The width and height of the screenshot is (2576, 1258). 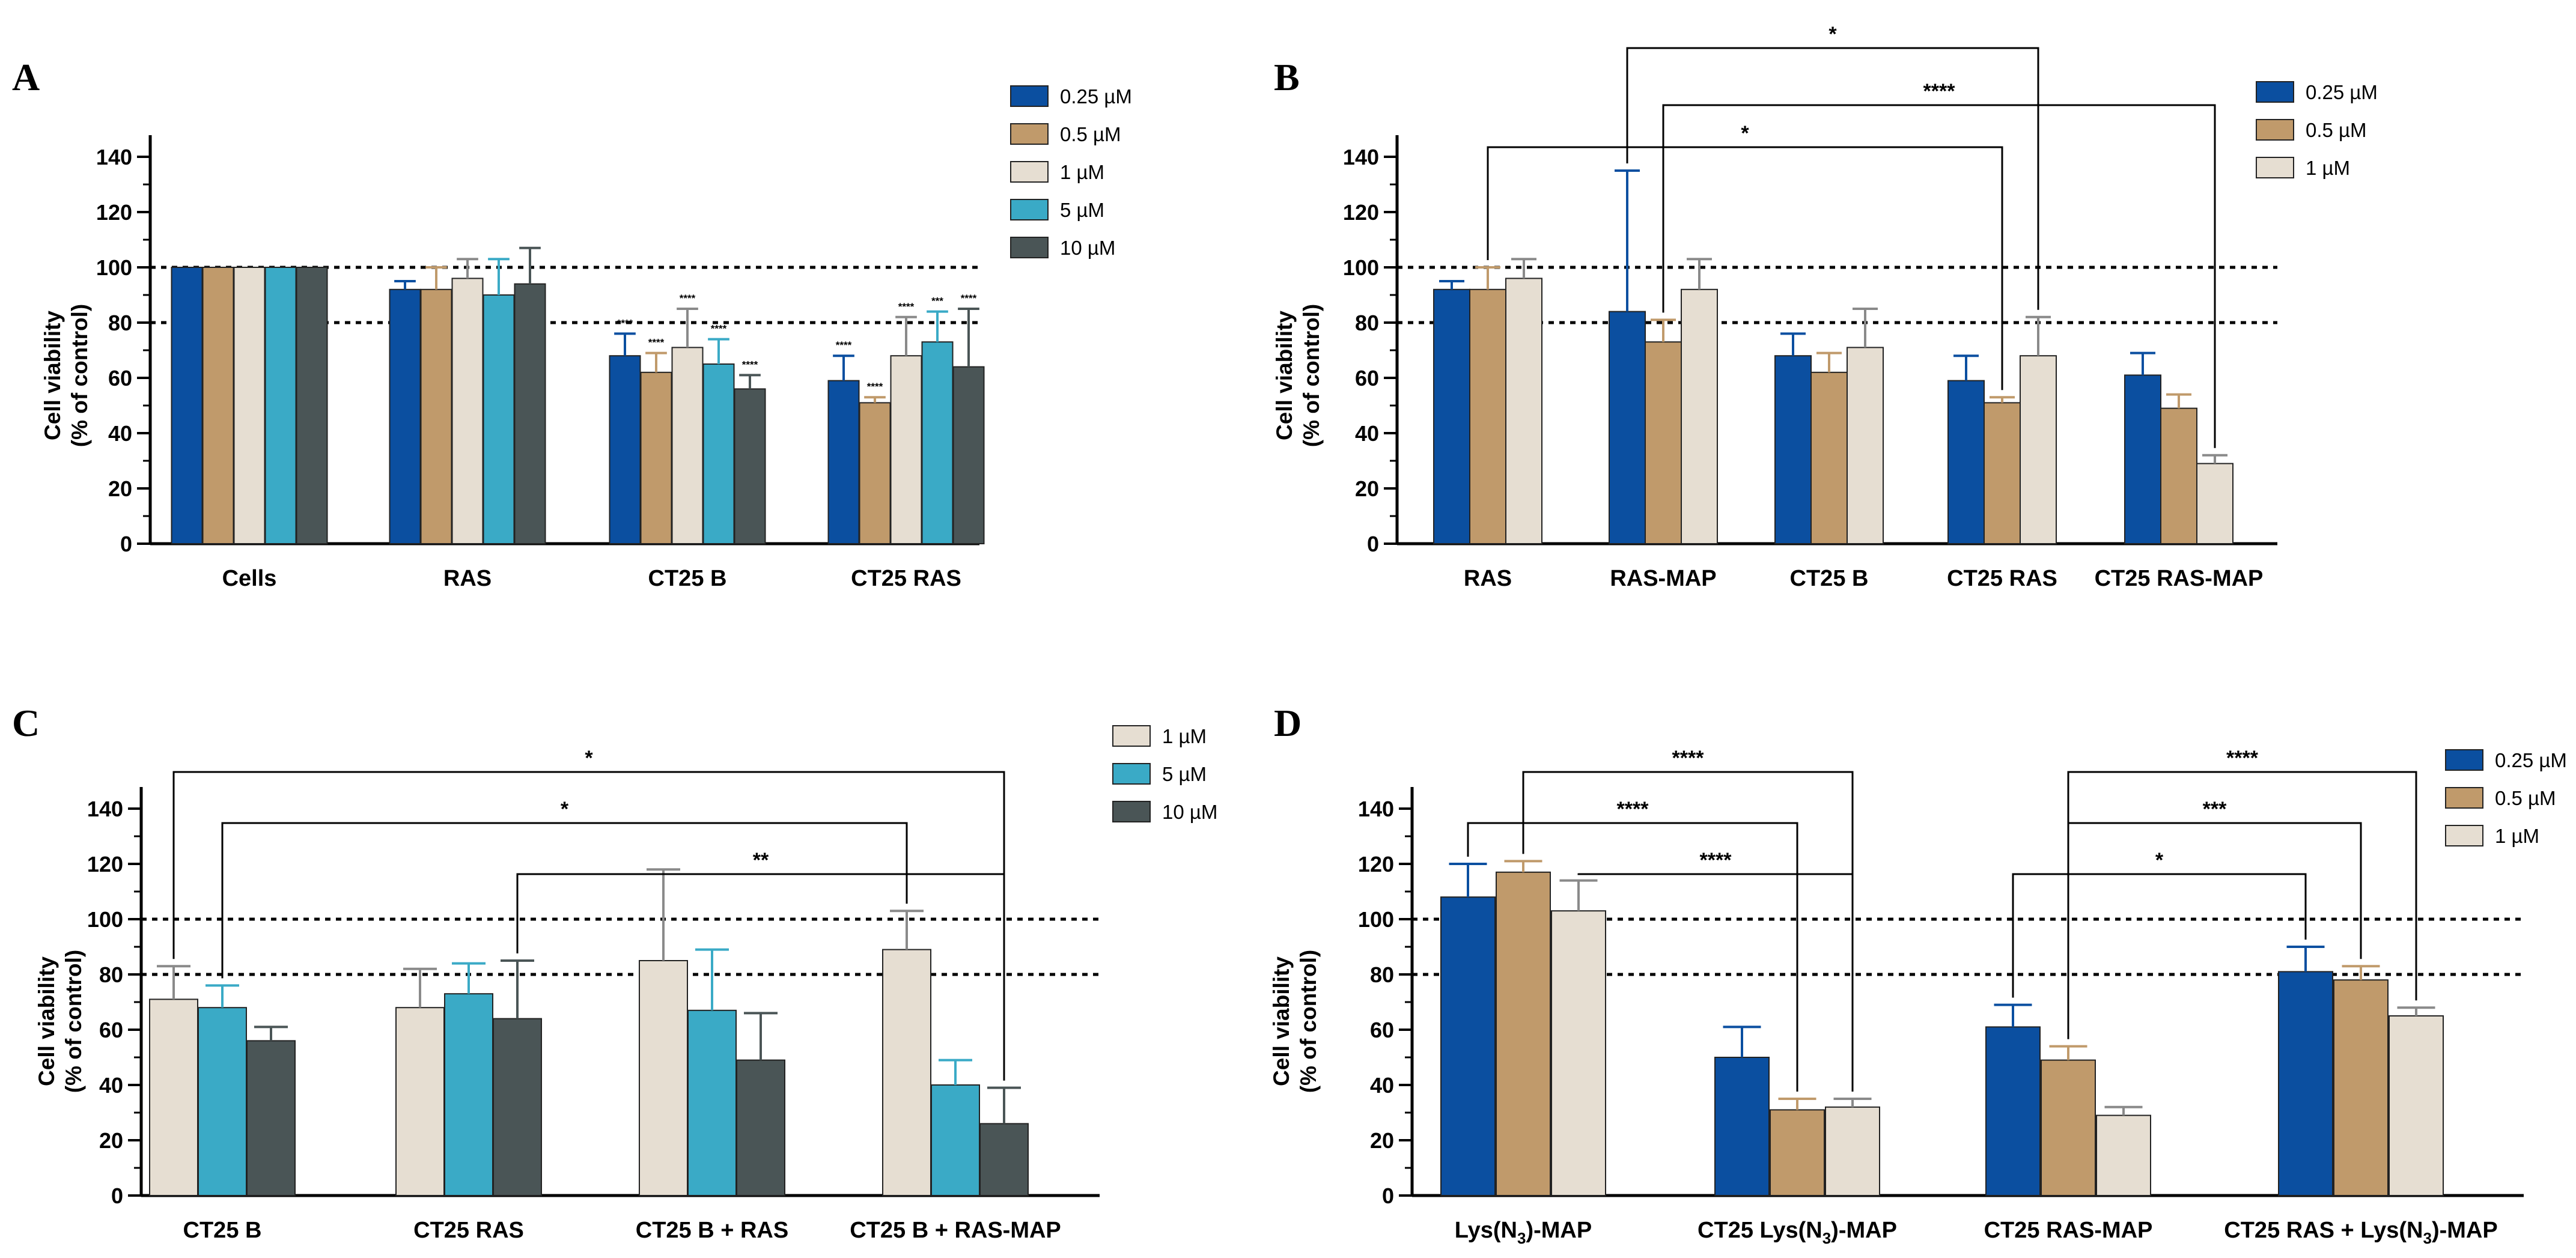 What do you see at coordinates (2531, 760) in the screenshot?
I see `legend-label: 0.25 µM` at bounding box center [2531, 760].